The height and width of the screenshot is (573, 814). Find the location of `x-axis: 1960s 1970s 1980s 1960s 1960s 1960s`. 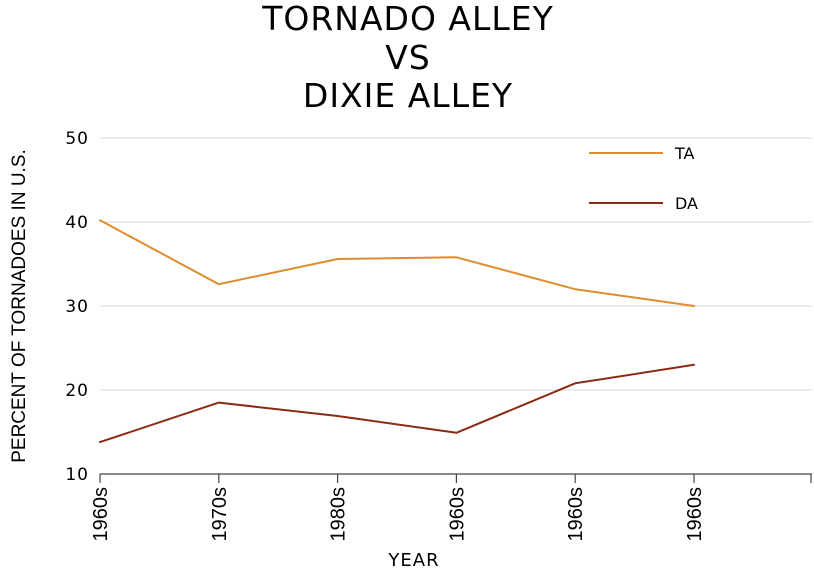

x-axis: 1960s 1970s 1980s 1960s 1960s 1960s is located at coordinates (451, 507).